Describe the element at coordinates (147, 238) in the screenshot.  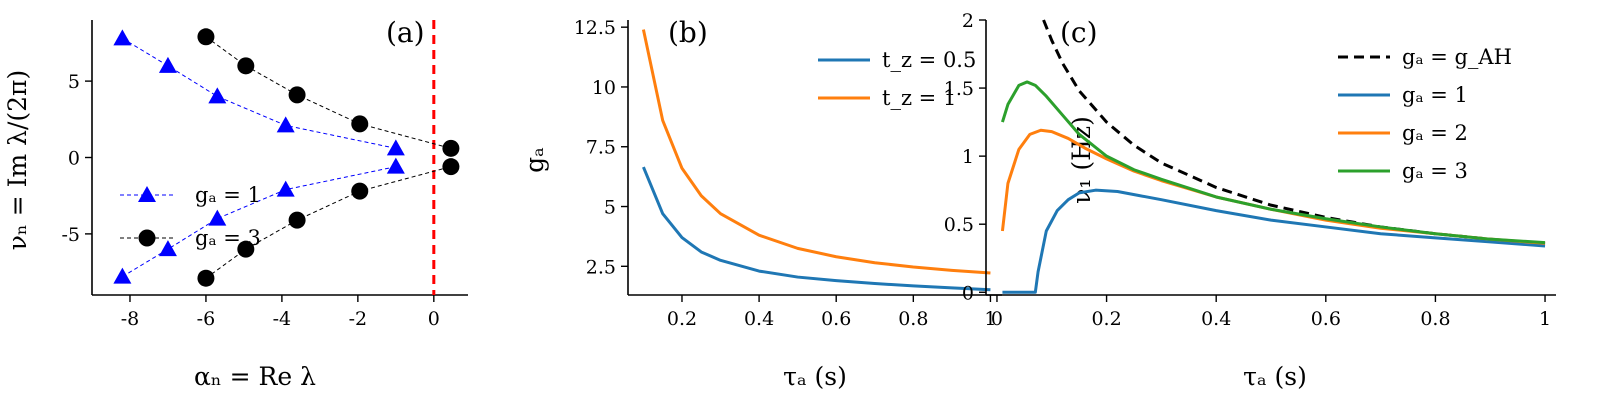
I see `legend-marker-circle` at that location.